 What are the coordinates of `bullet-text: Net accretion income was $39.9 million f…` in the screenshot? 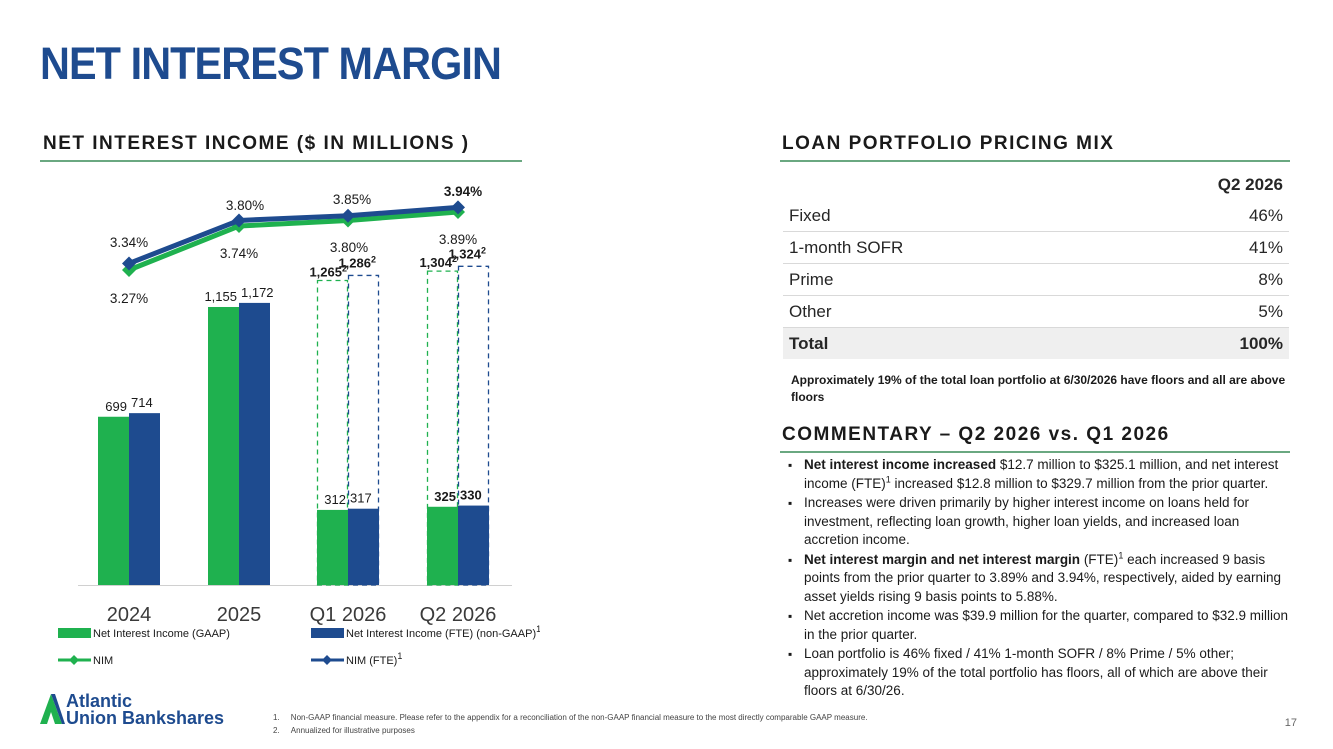 It's located at (1046, 625).